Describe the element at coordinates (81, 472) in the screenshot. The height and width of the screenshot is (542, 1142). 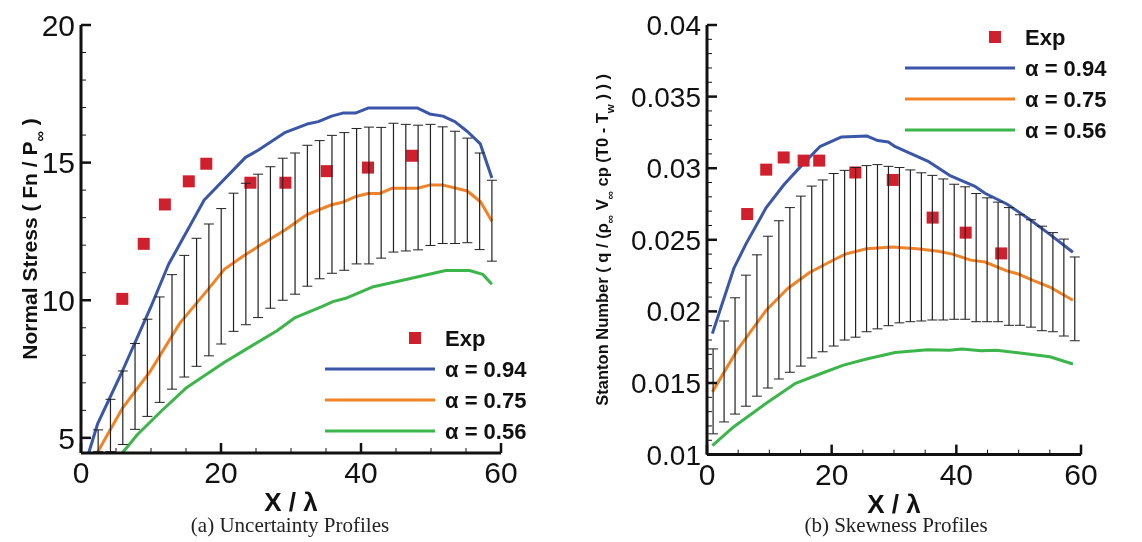
I see `x-tick-label: 0` at that location.